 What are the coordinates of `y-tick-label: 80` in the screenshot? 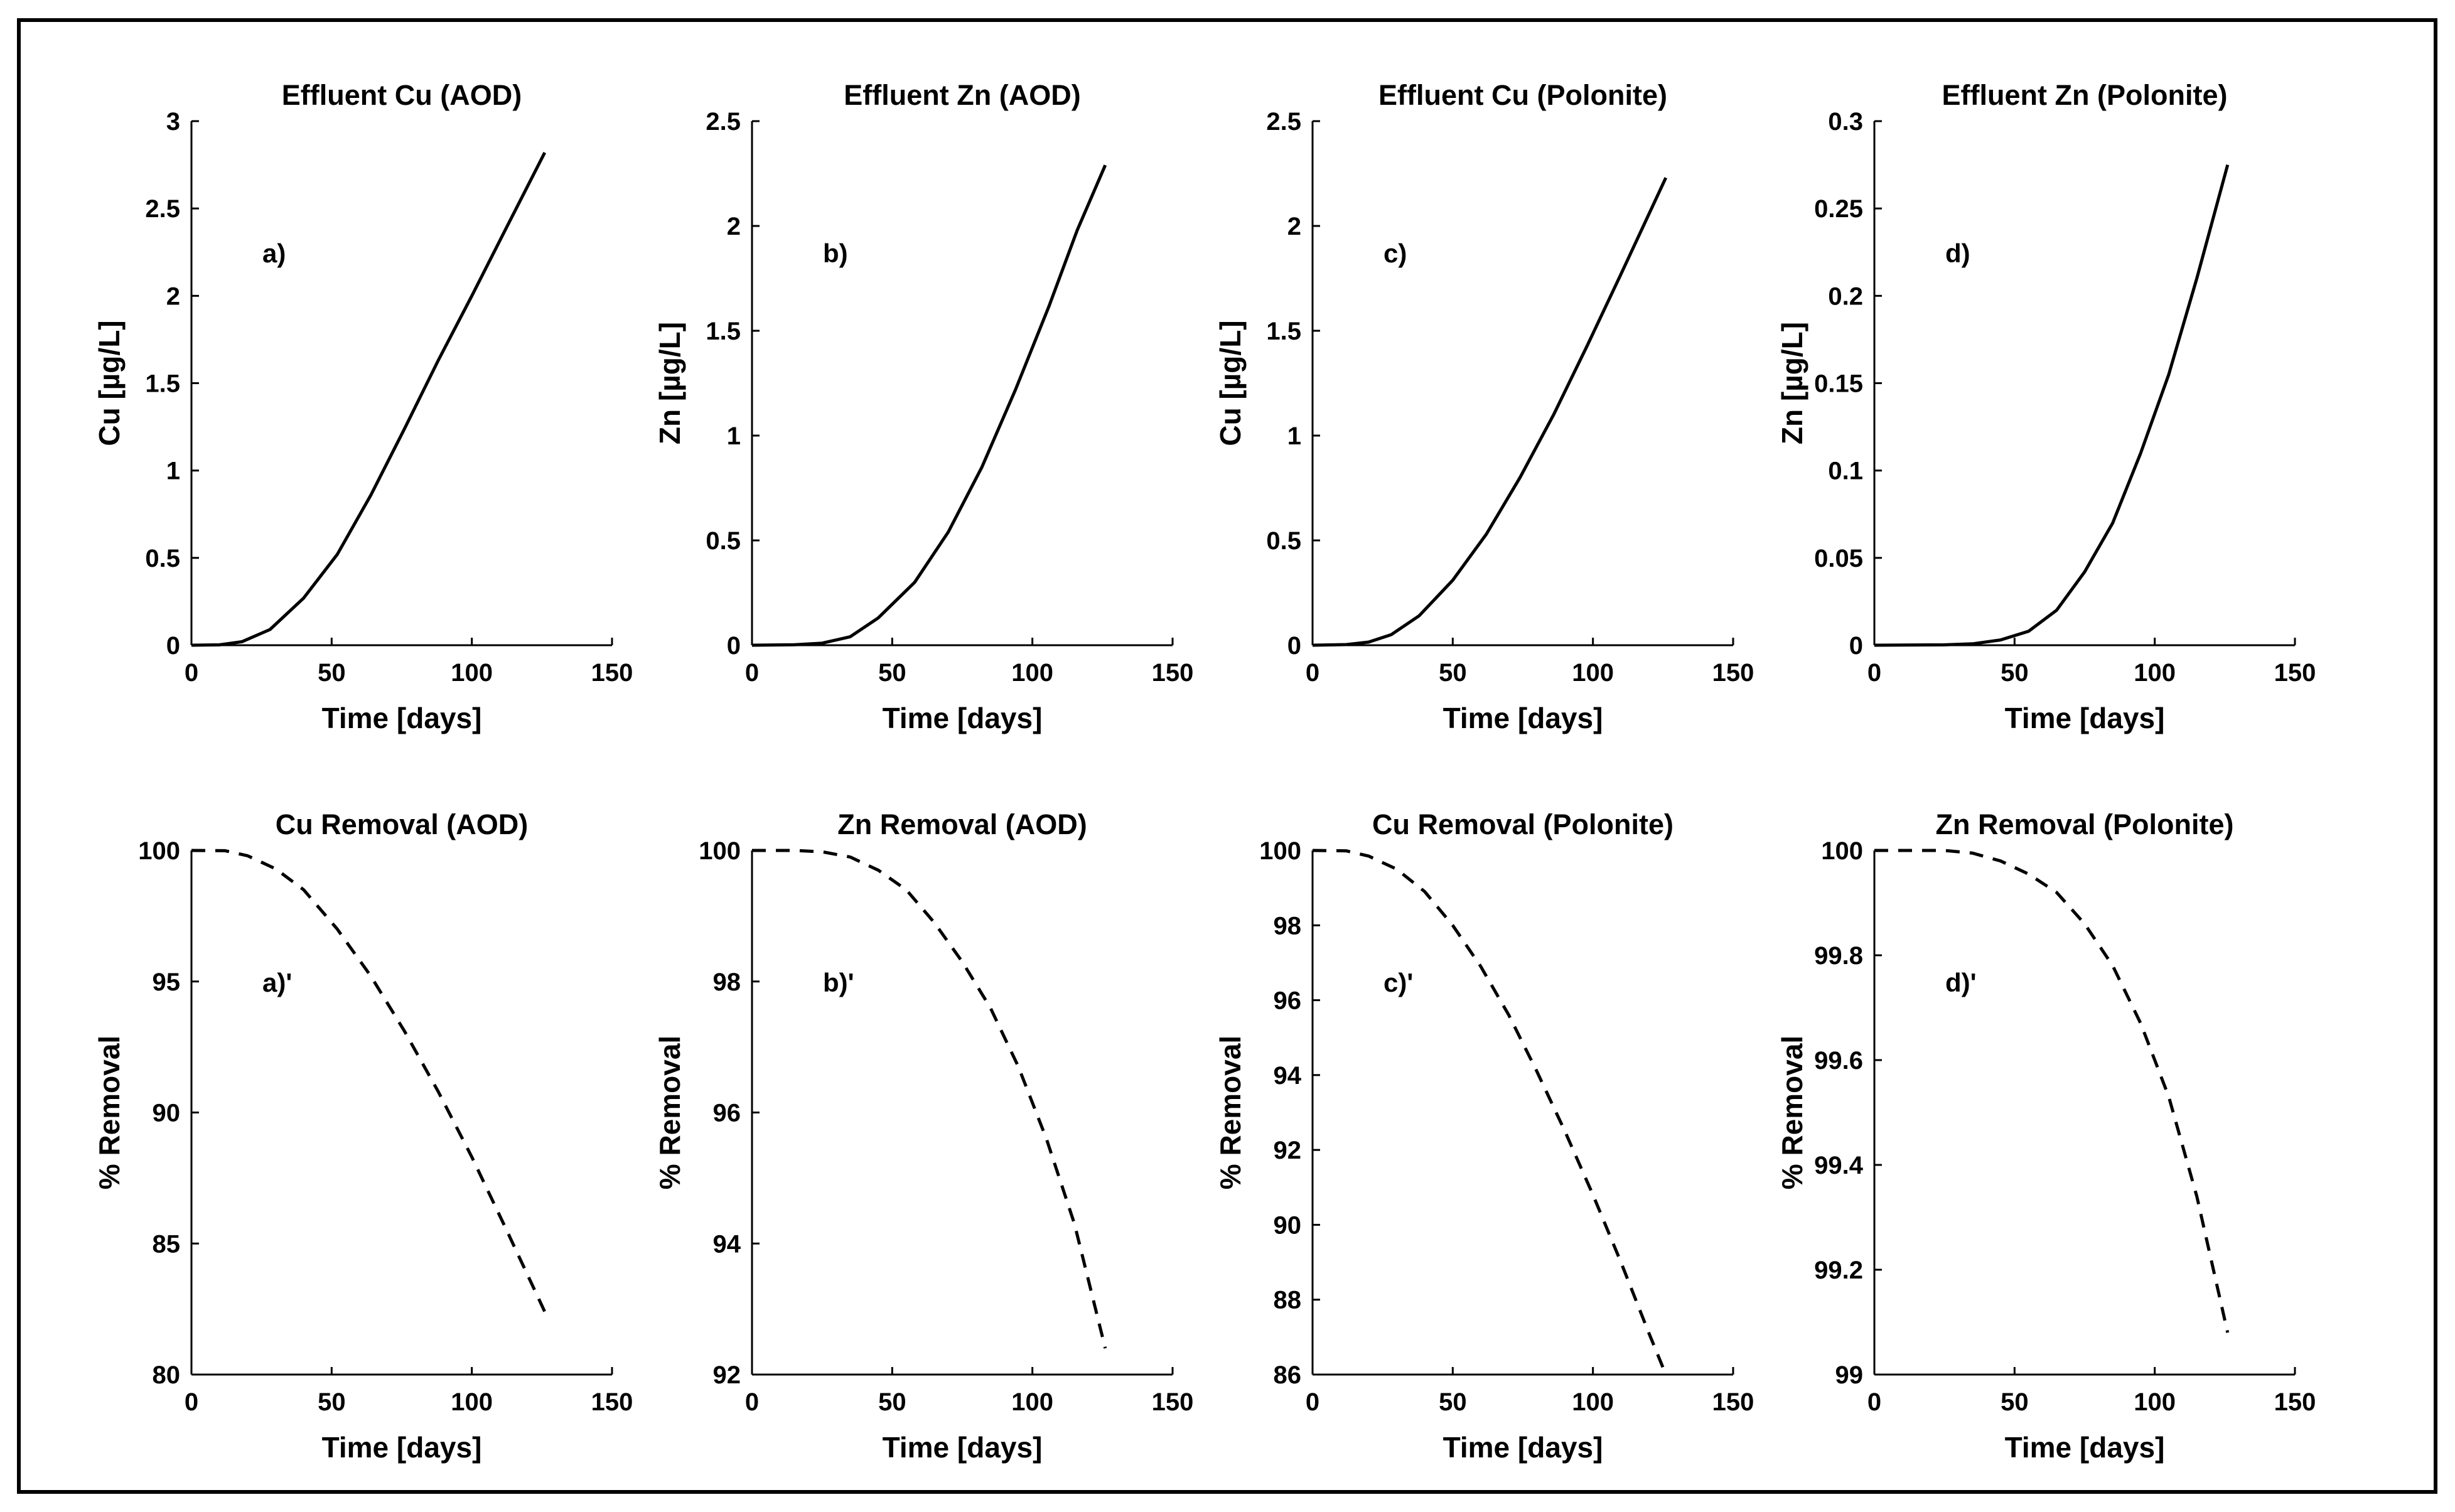 It's located at (167, 1375).